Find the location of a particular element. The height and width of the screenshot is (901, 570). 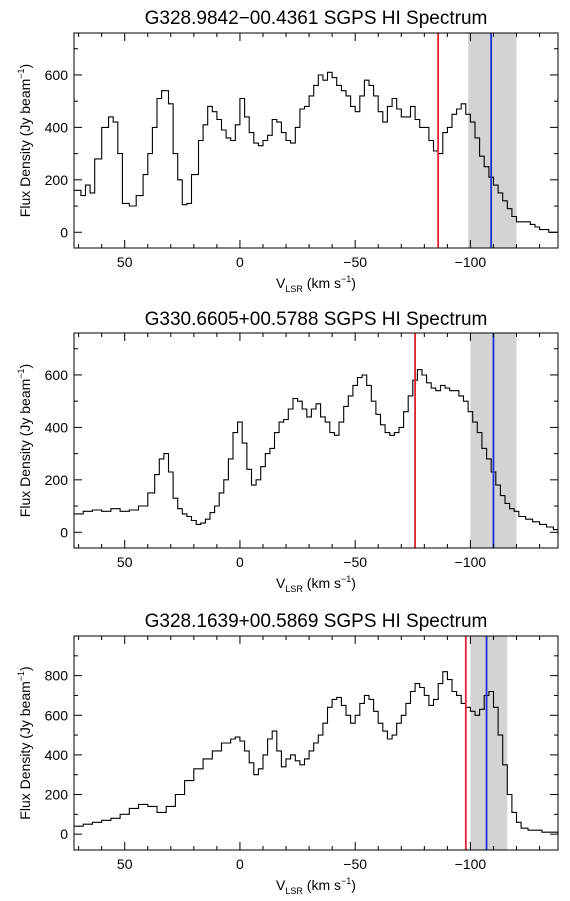

panel-title: G330.6605+00.5788 SGPS HI Spectrum is located at coordinates (316, 319).